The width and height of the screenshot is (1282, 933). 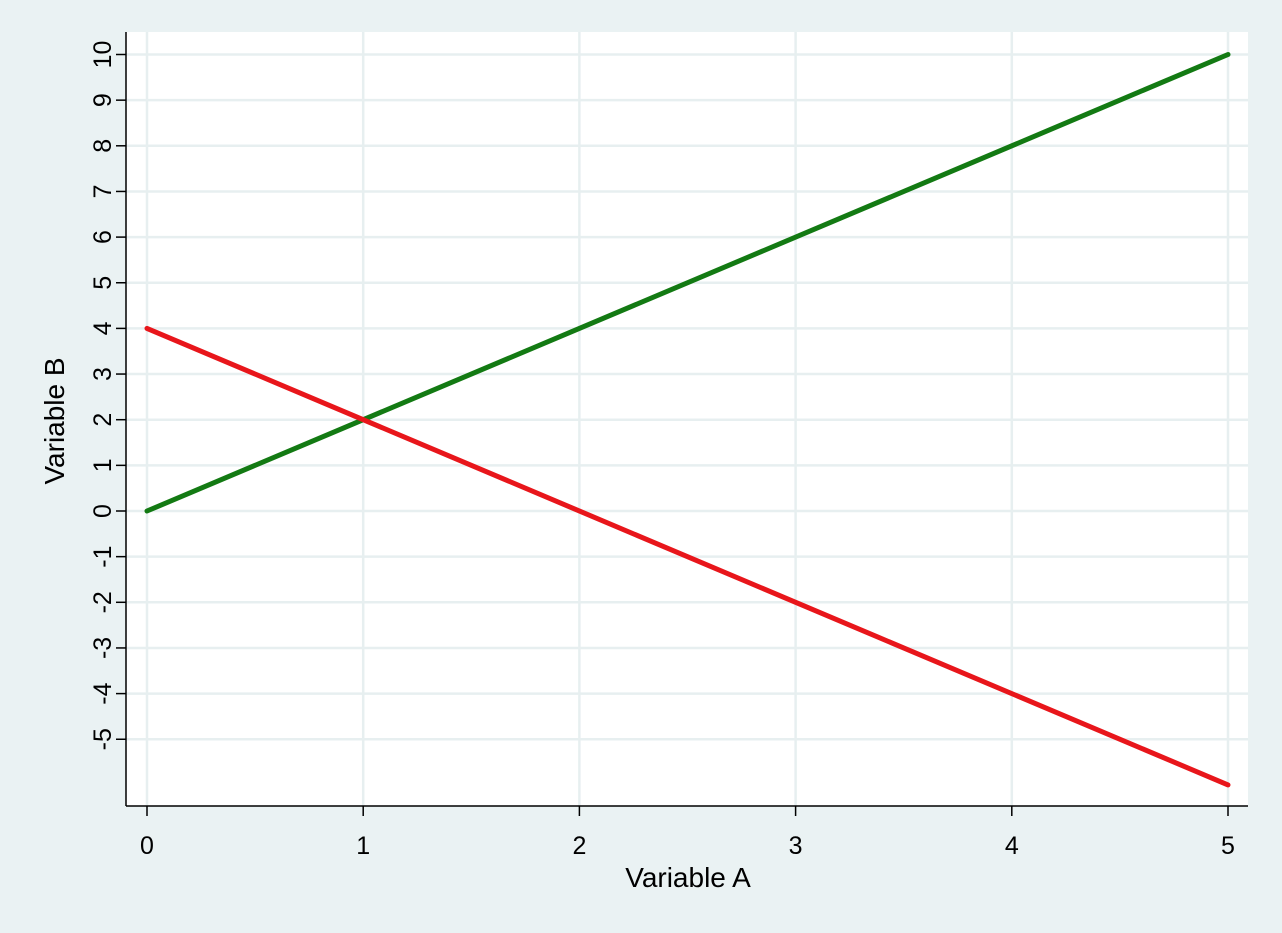 I want to click on y-tick-label: 7, so click(x=103, y=191).